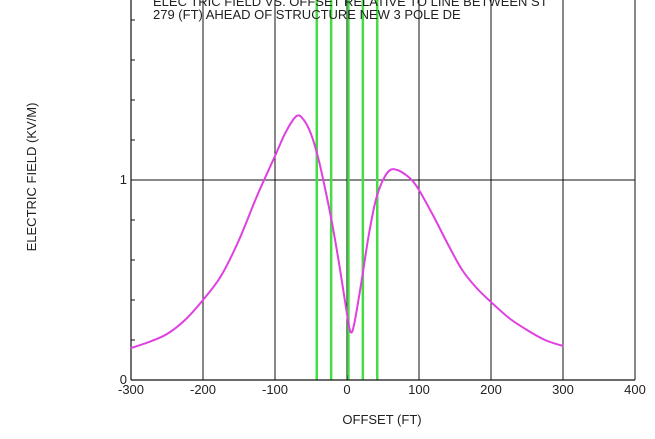  Describe the element at coordinates (381, 419) in the screenshot. I see `x-axis-title: OFFSET (FT)` at that location.